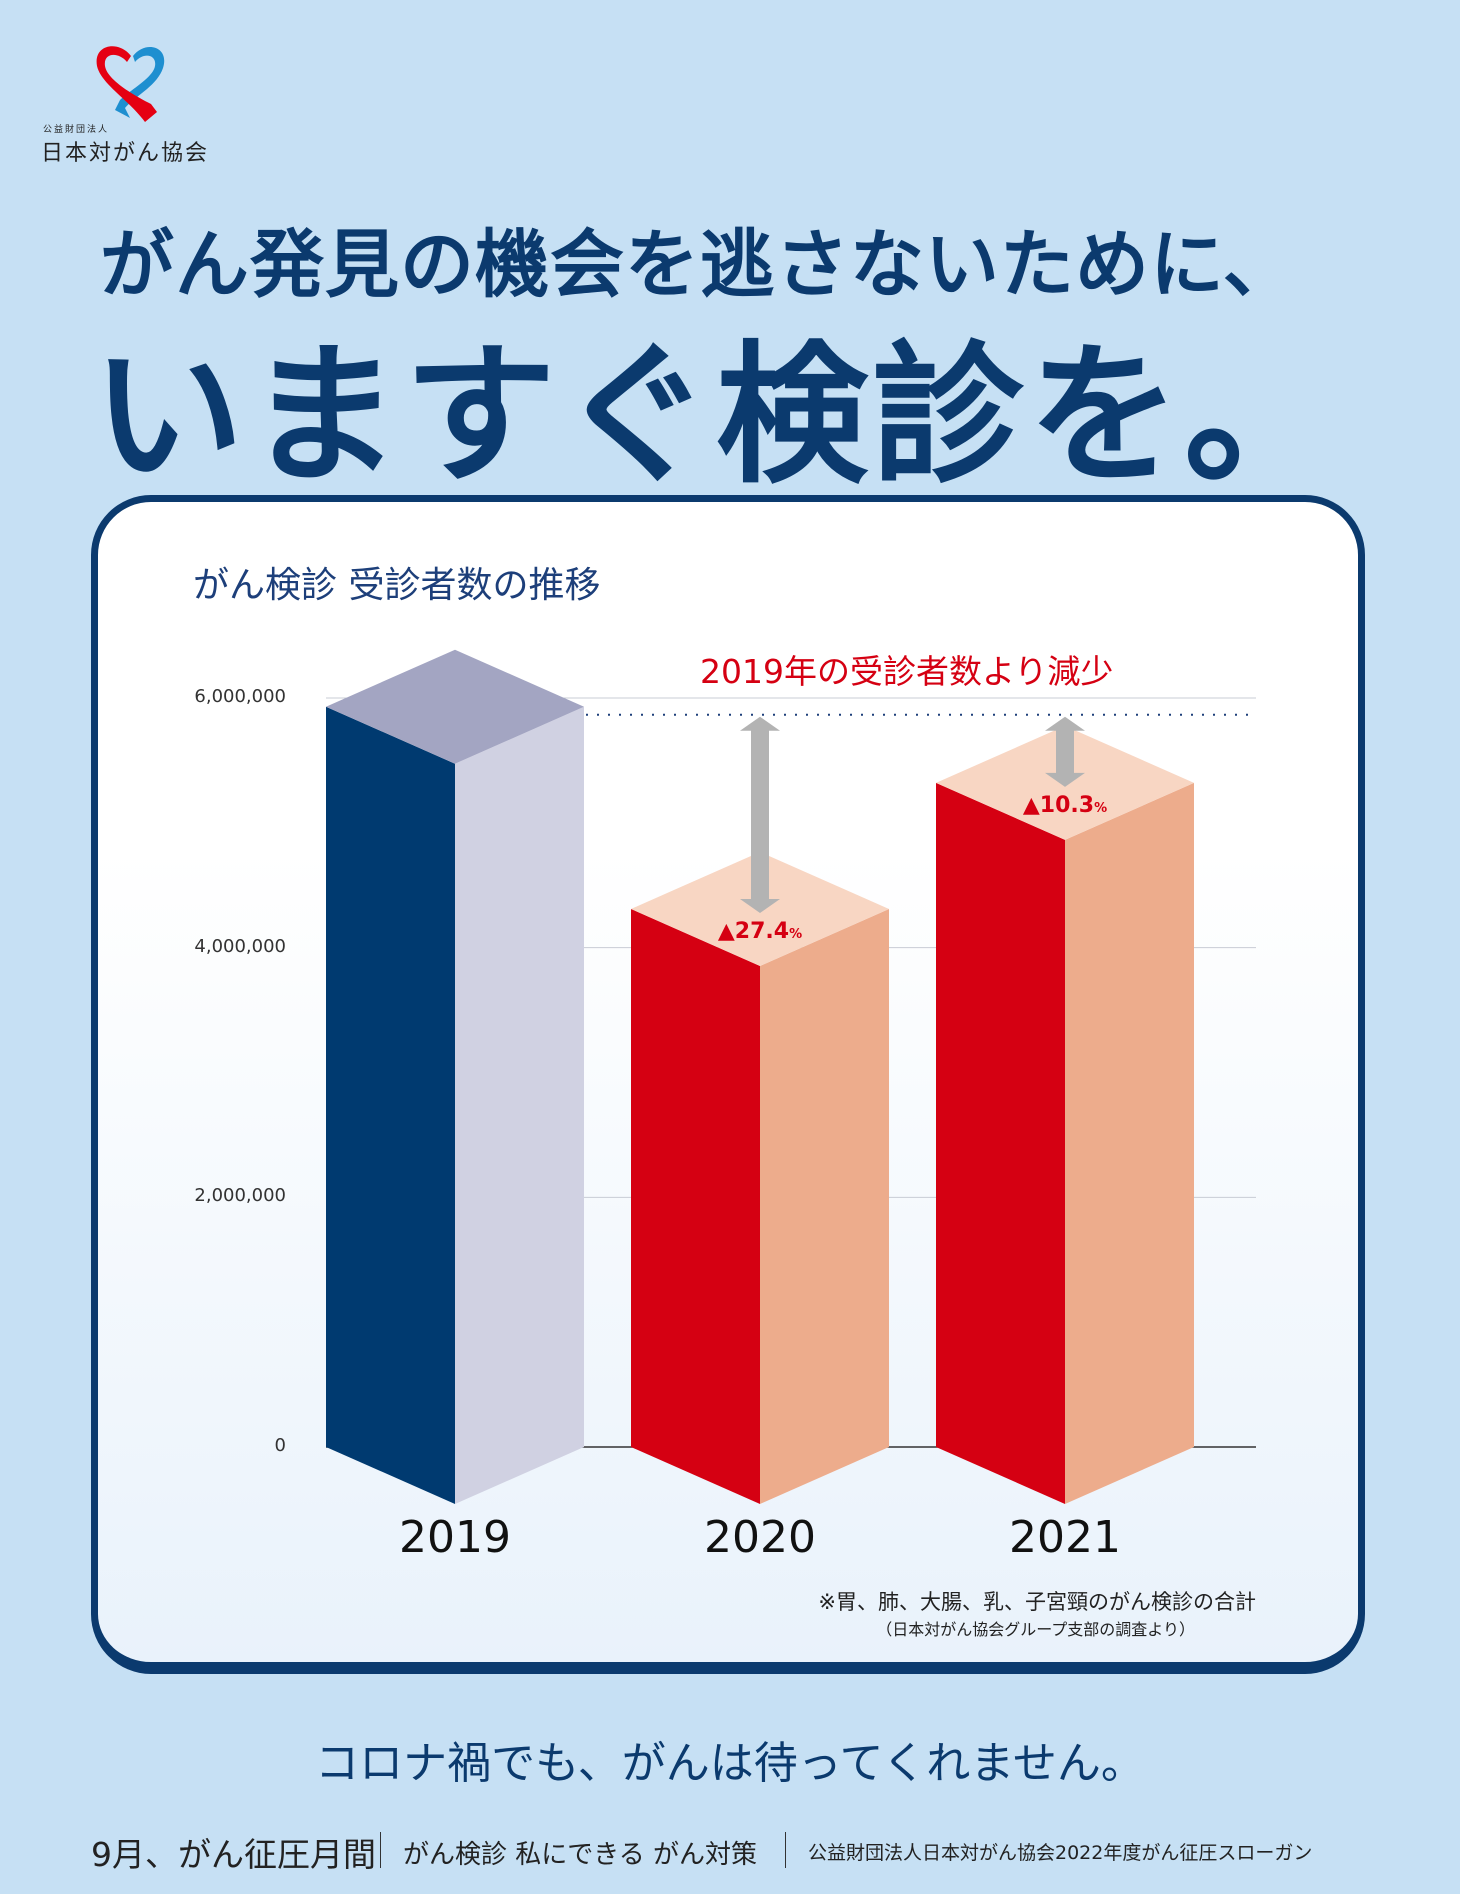 This screenshot has height=1894, width=1460. I want to click on data-label: ▲10.3%, so click(1065, 805).